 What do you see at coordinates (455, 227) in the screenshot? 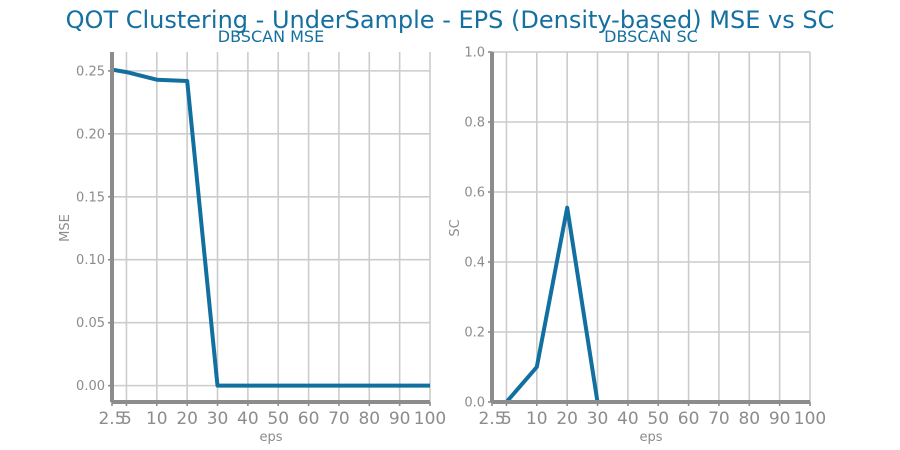
I see `sc-y-axis-label: SC` at bounding box center [455, 227].